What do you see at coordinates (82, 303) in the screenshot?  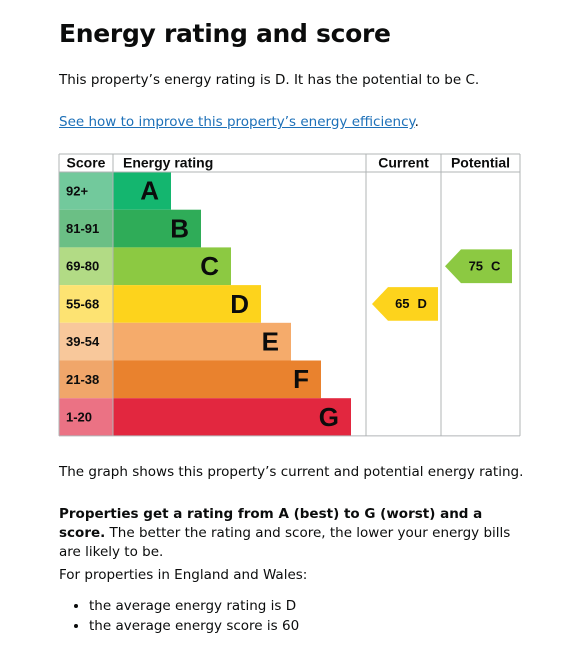 I see `score-label: 55-68` at bounding box center [82, 303].